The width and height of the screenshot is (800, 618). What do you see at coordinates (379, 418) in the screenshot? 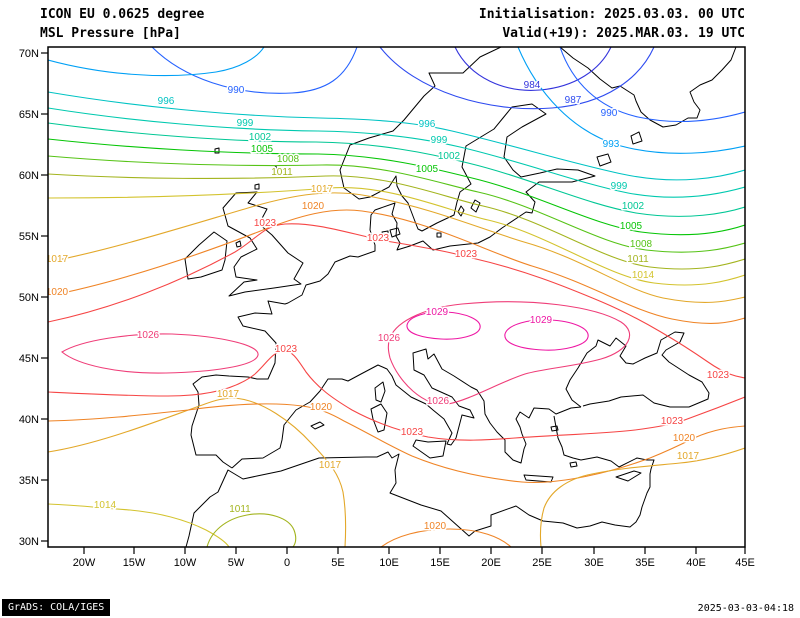
I see `island-sardinia` at bounding box center [379, 418].